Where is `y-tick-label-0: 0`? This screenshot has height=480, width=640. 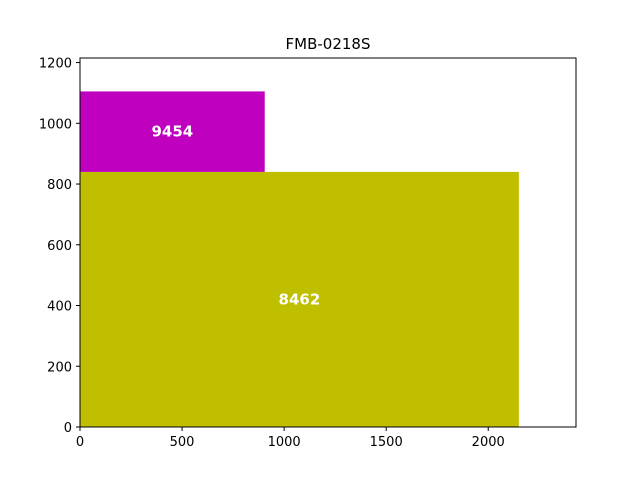
y-tick-label-0: 0 is located at coordinates (68, 428).